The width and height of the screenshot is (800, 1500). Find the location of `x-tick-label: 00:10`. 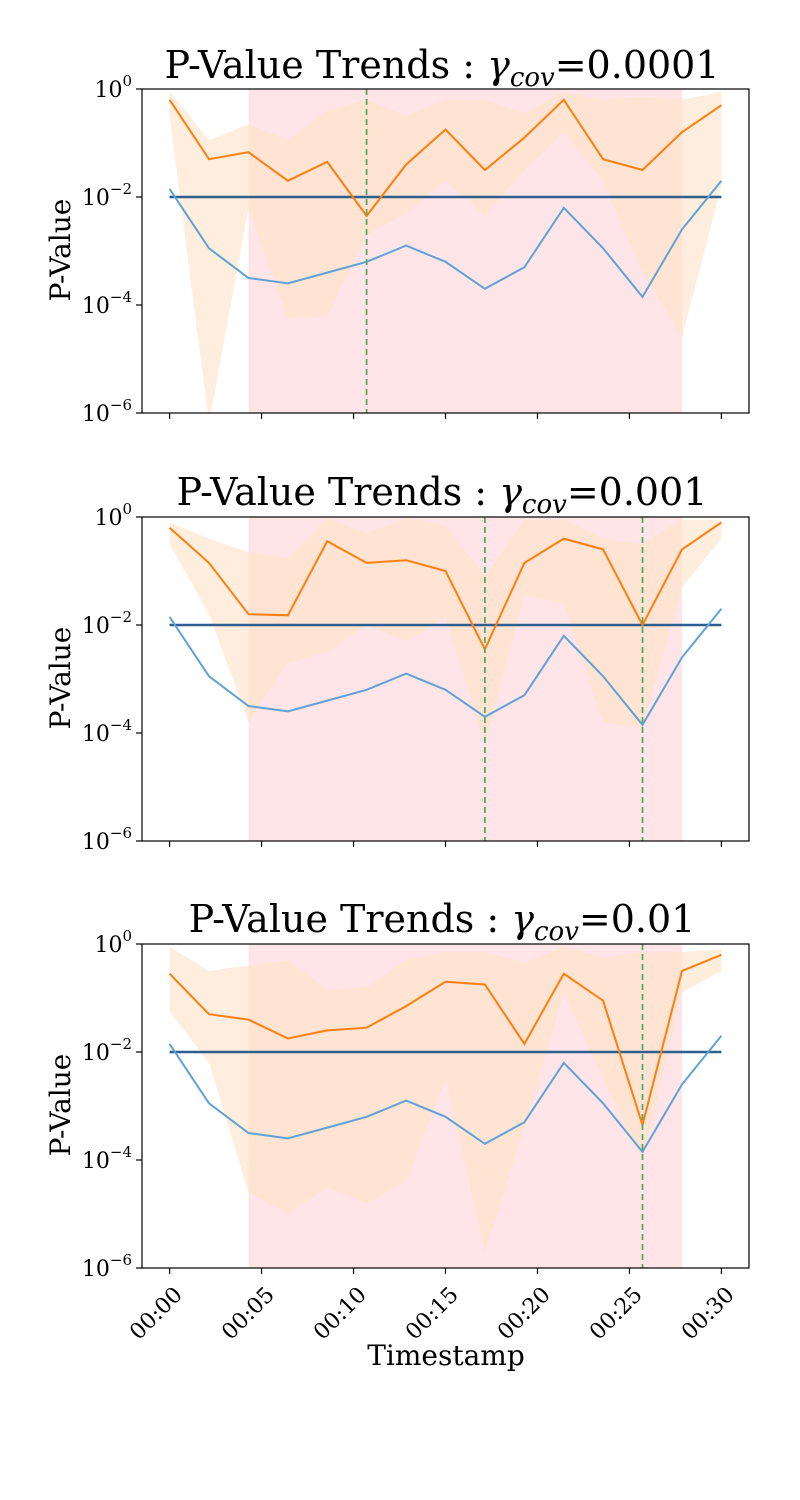

x-tick-label: 00:10 is located at coordinates (340, 1314).